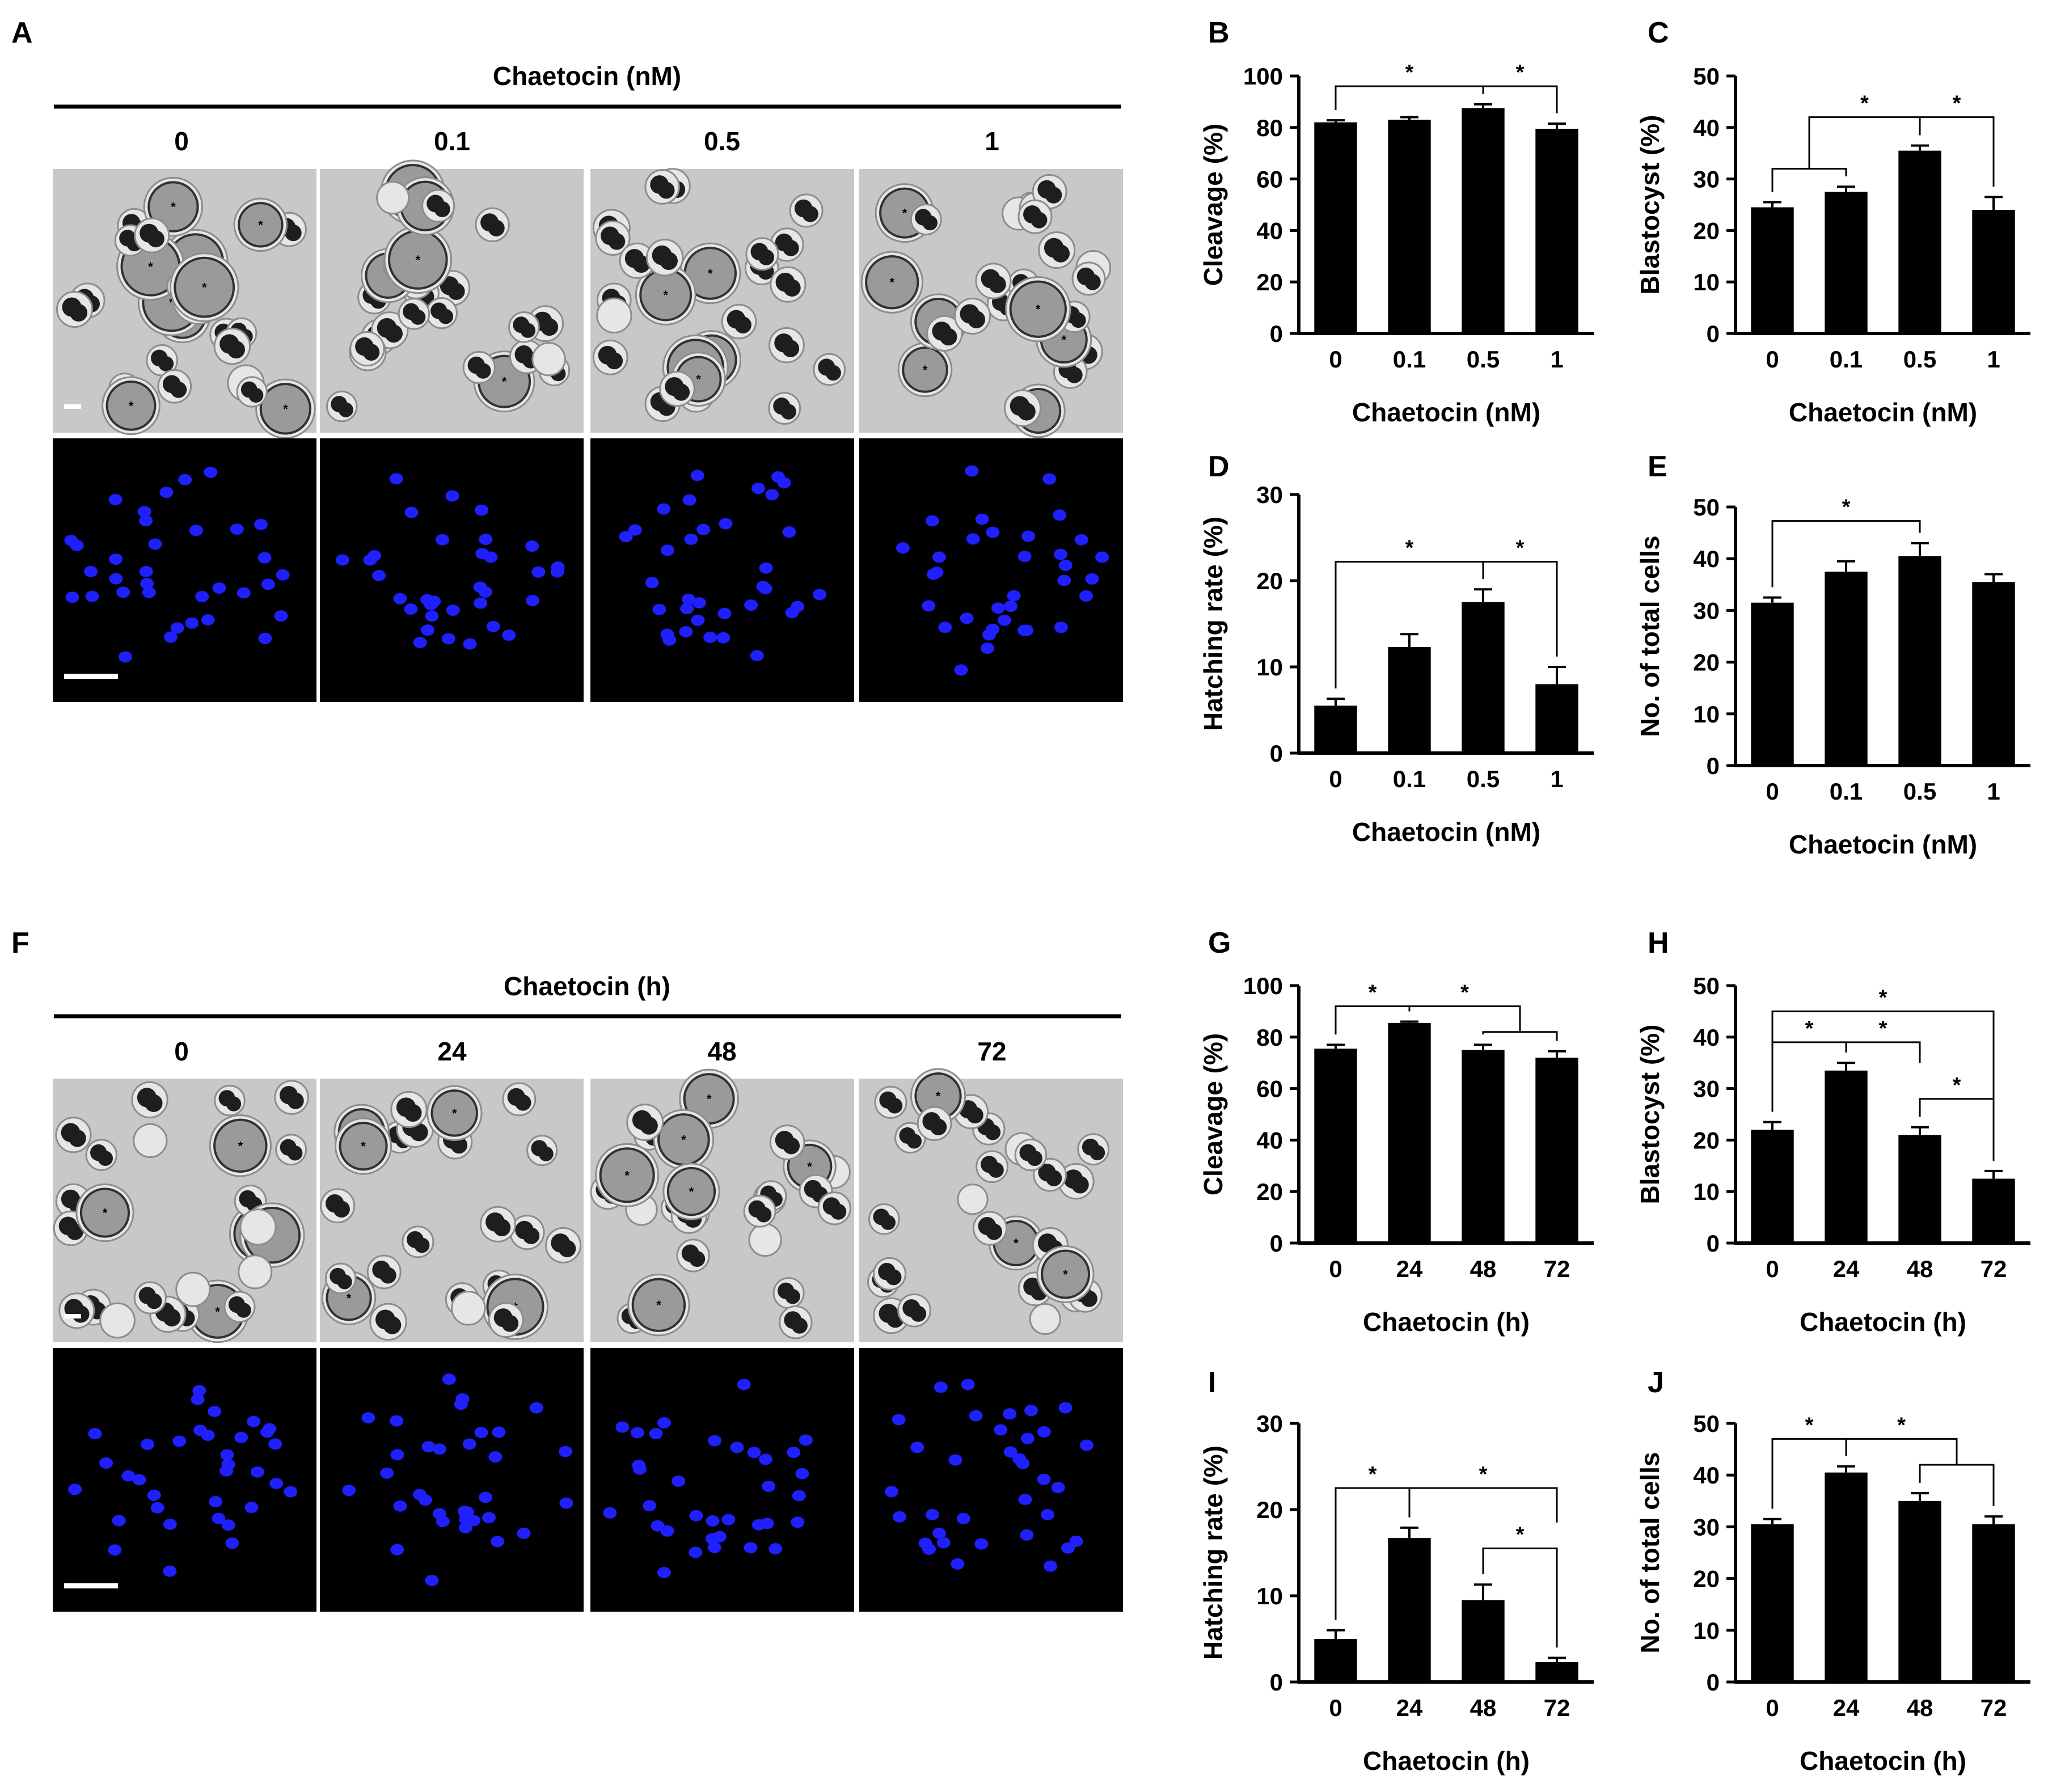  What do you see at coordinates (991, 1480) in the screenshot?
I see `fluorescence-background` at bounding box center [991, 1480].